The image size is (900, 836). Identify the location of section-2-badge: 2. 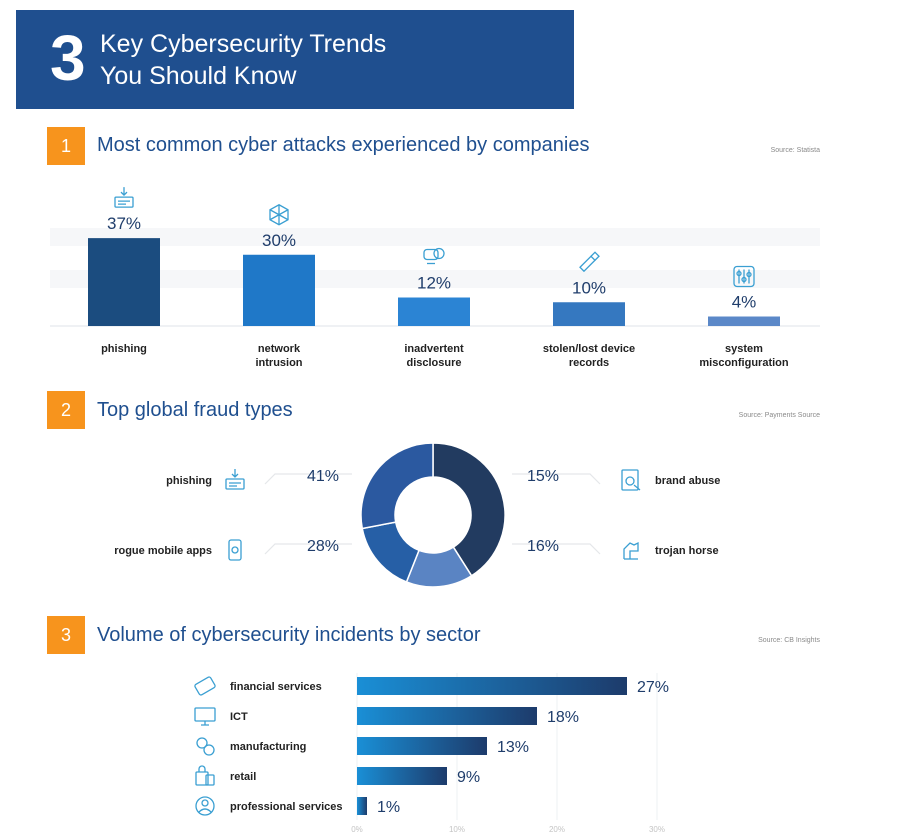
(66, 410).